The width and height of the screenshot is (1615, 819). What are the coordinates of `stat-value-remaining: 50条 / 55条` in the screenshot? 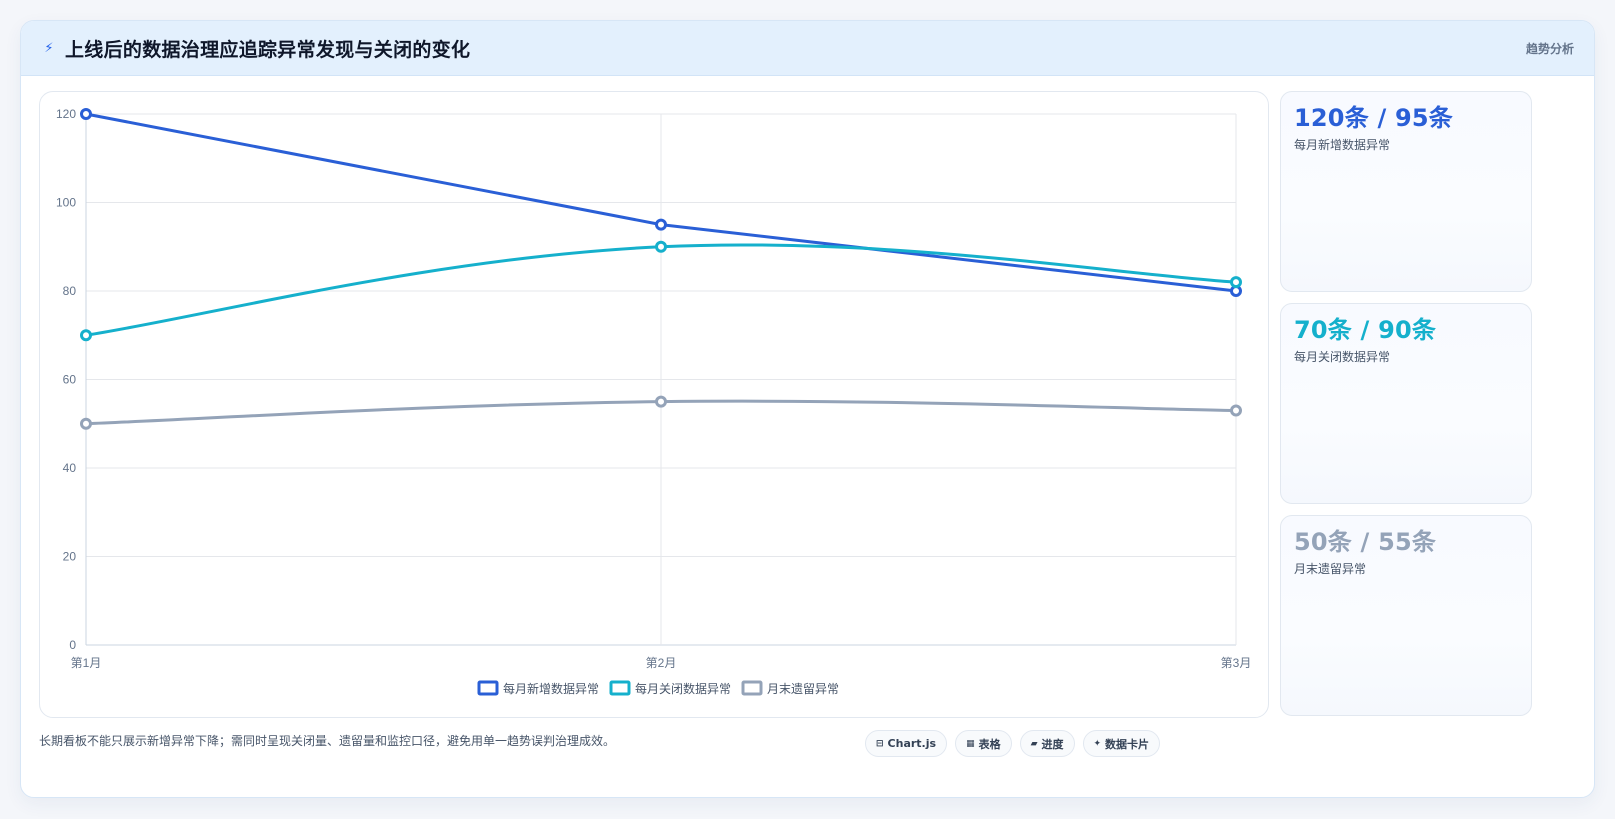 It's located at (1365, 542).